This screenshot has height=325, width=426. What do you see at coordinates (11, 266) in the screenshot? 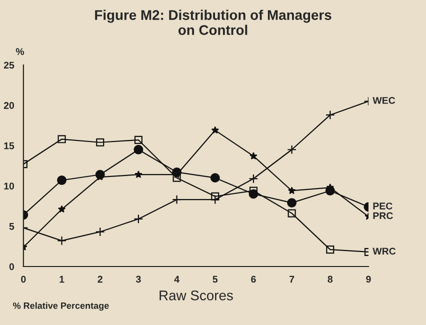
I see `y-tick-label: 0` at bounding box center [11, 266].